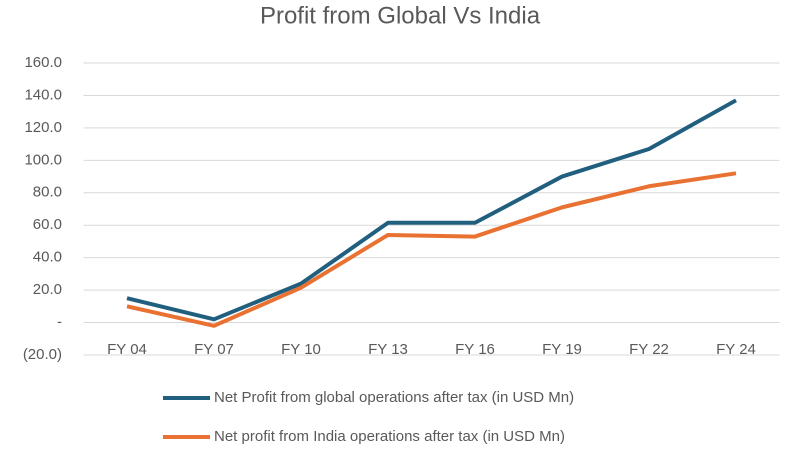 This screenshot has height=450, width=800. I want to click on x-tick-label: FY 16, so click(475, 349).